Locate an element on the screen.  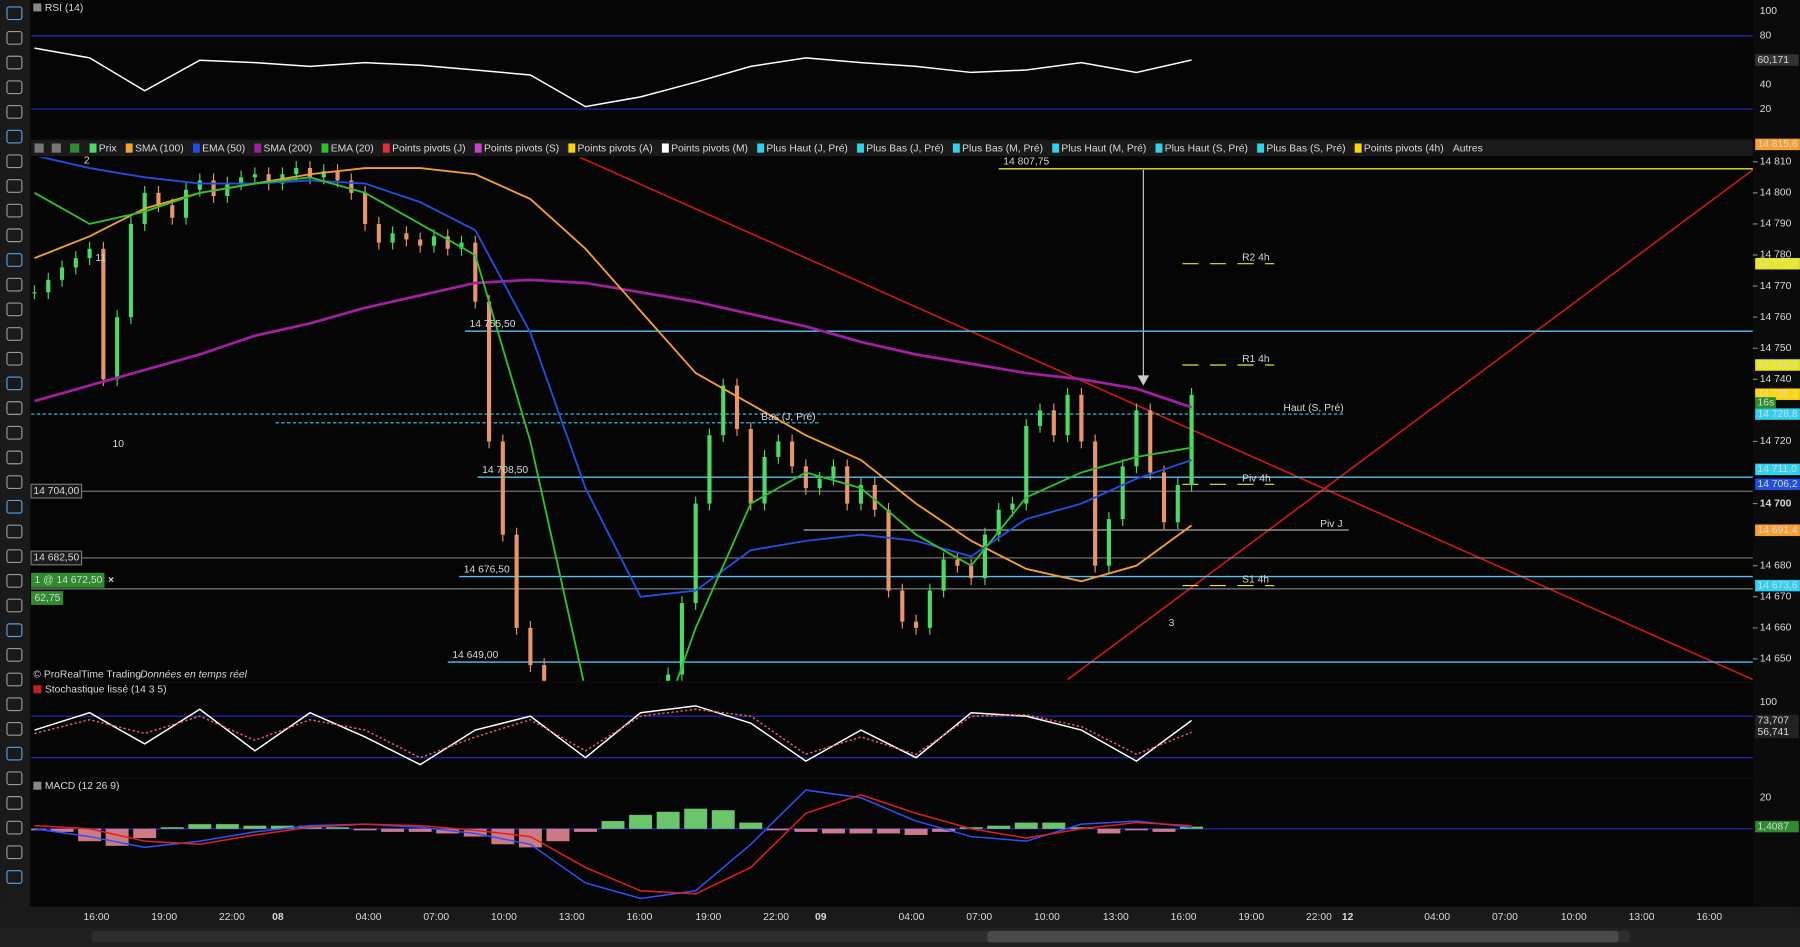
legend-item: SMA (100) is located at coordinates (159, 148).